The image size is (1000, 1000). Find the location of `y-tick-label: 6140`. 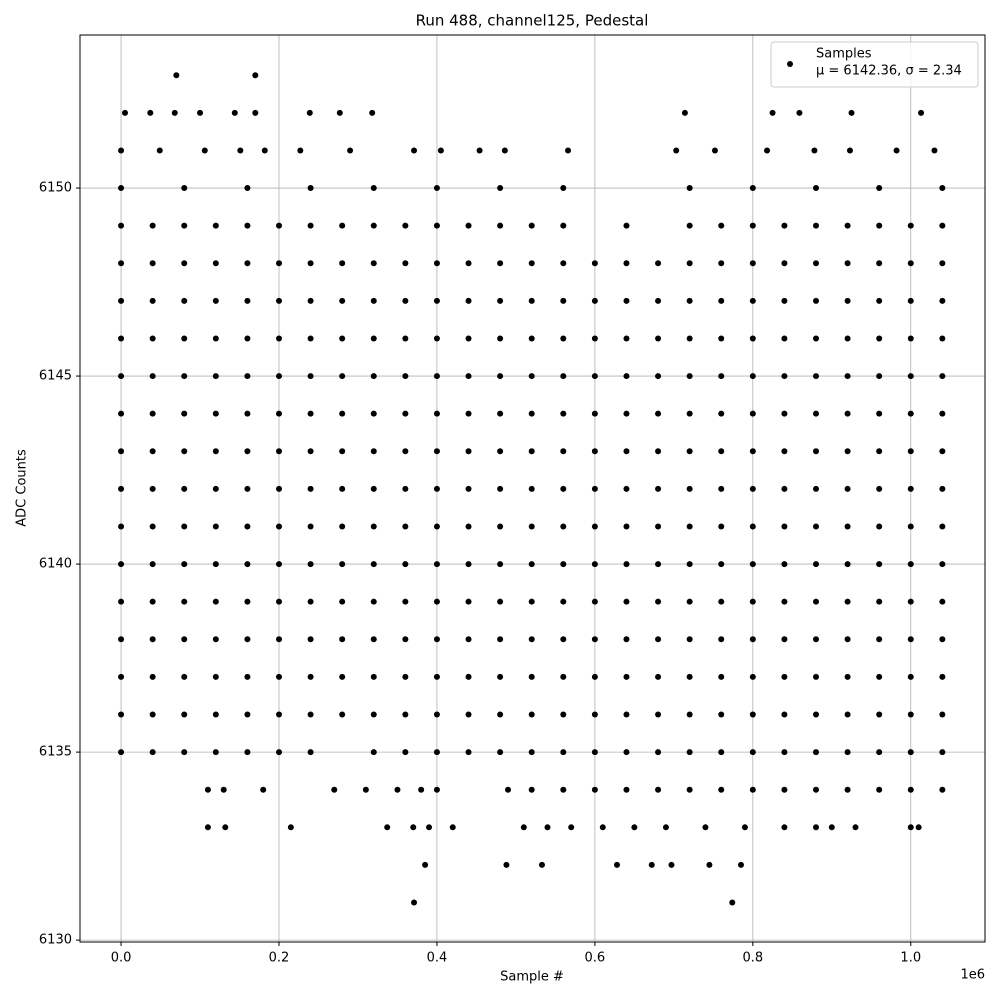

y-tick-label: 6140 is located at coordinates (55, 564).